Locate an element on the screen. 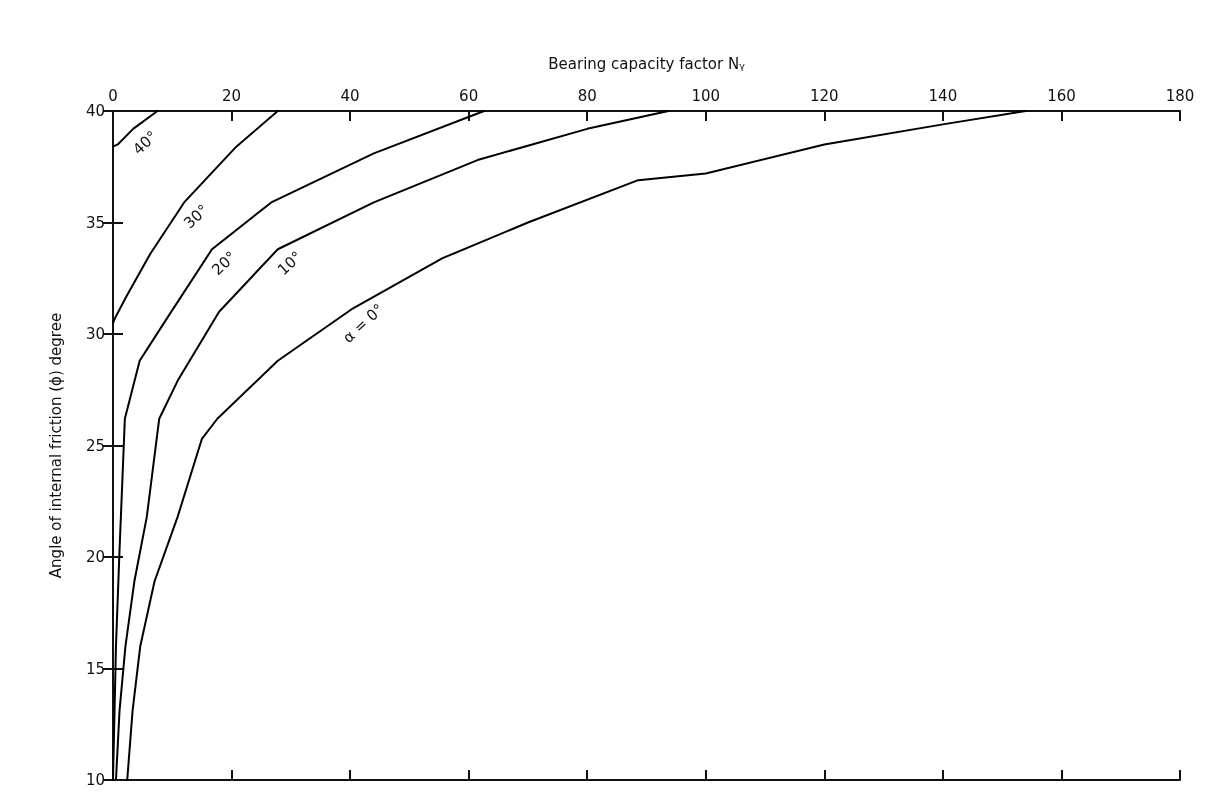  x-tick-label: 180 is located at coordinates (1180, 95).